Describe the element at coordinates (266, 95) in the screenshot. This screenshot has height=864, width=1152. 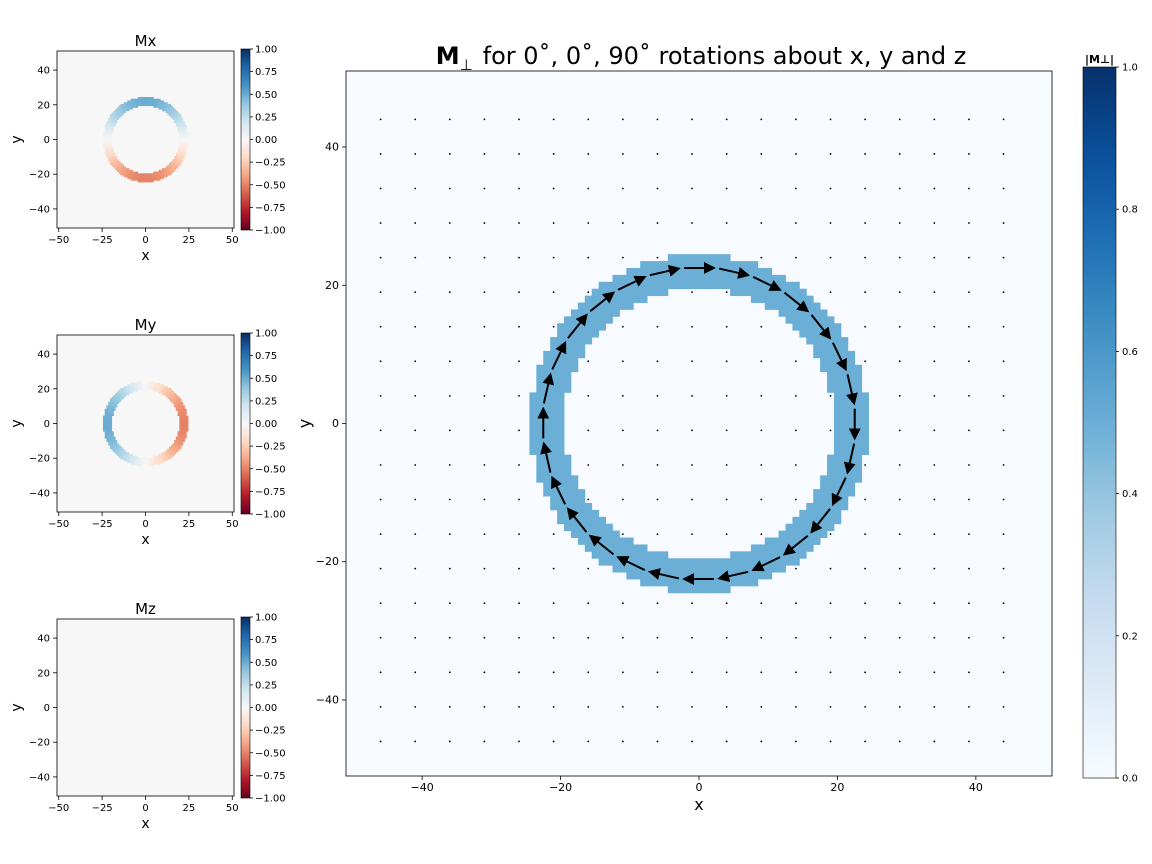
I see `colorbar-tick-label: 0.50` at that location.